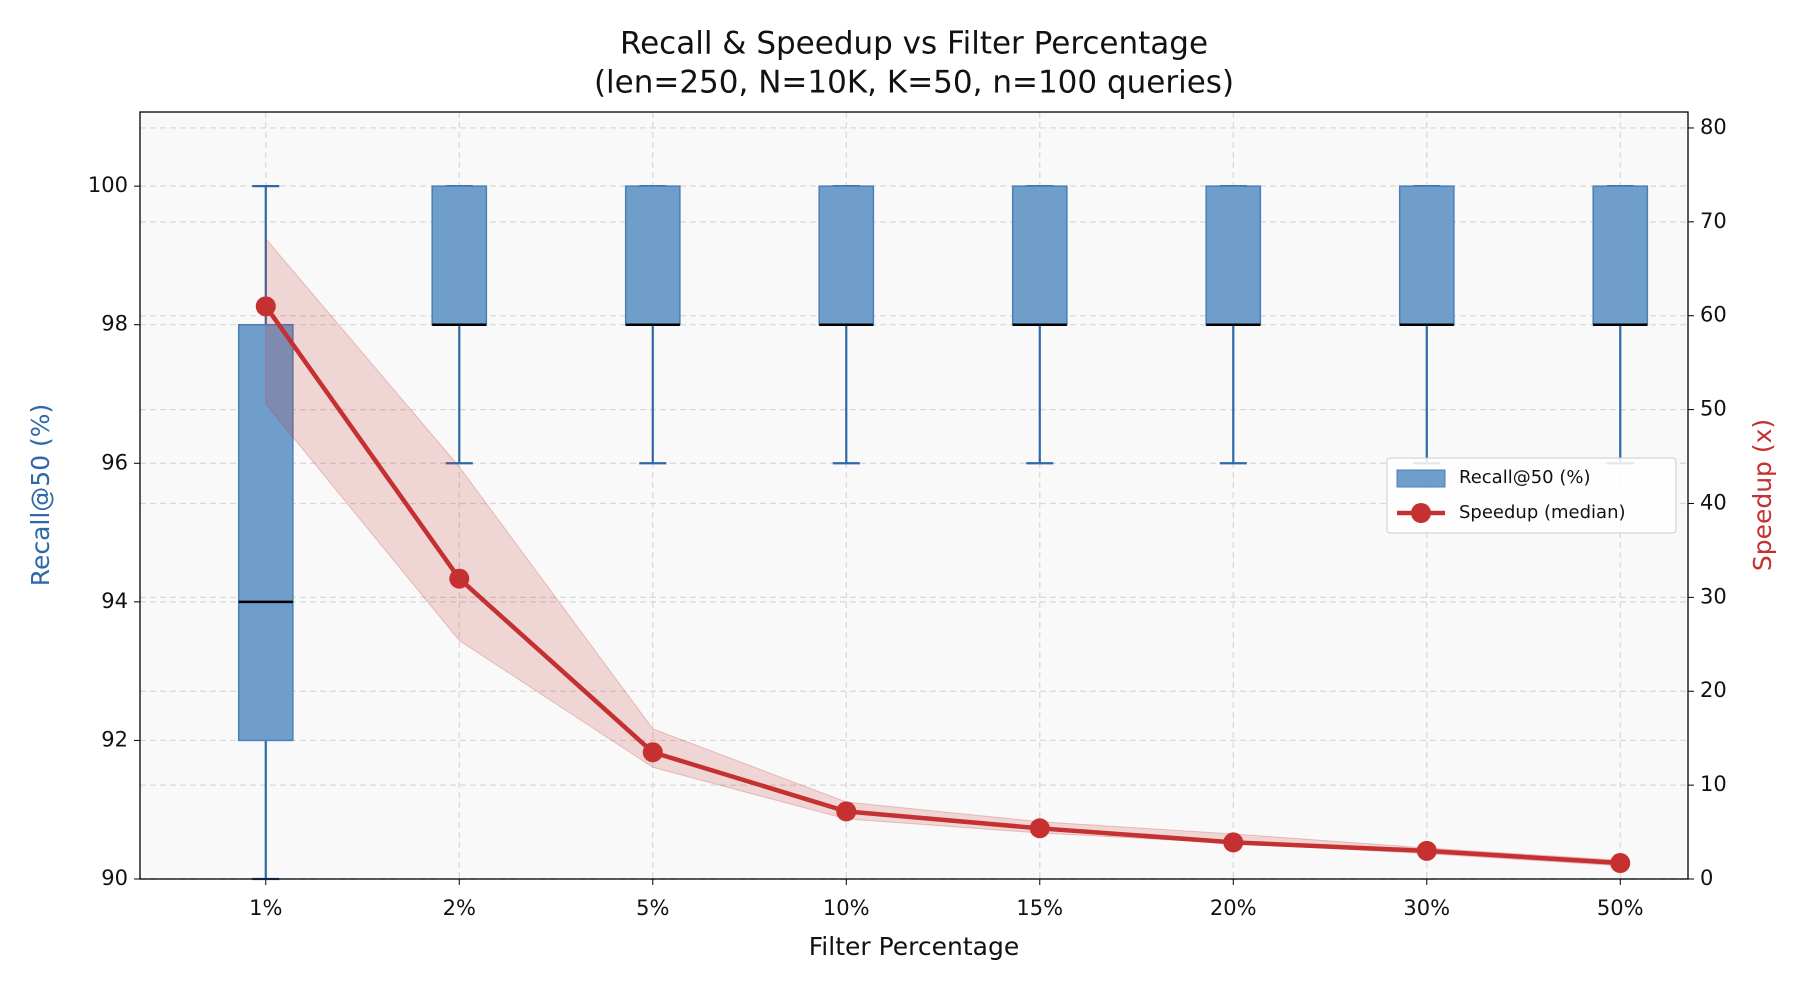 The image size is (1800, 990). What do you see at coordinates (1762, 495) in the screenshot?
I see `y2-axis-label: Speedup (x)` at bounding box center [1762, 495].